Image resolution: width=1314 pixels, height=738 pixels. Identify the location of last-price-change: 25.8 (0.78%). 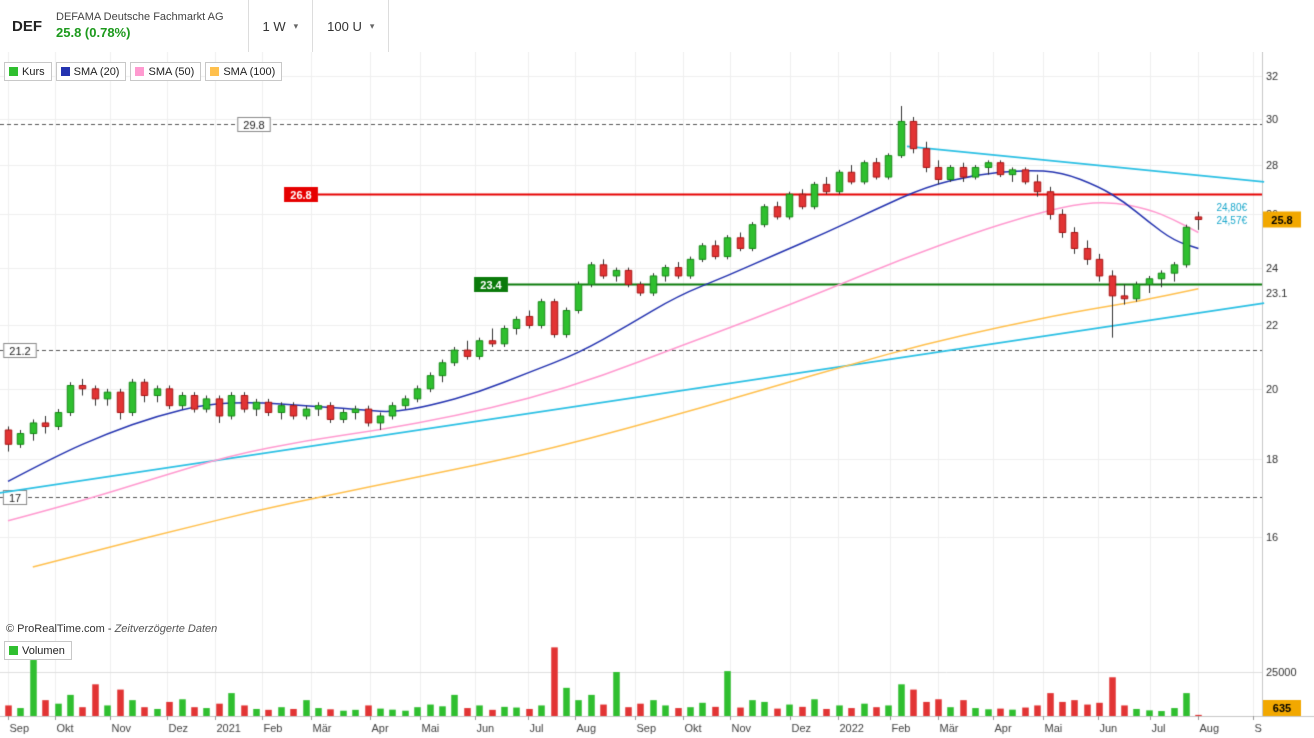
(93, 32).